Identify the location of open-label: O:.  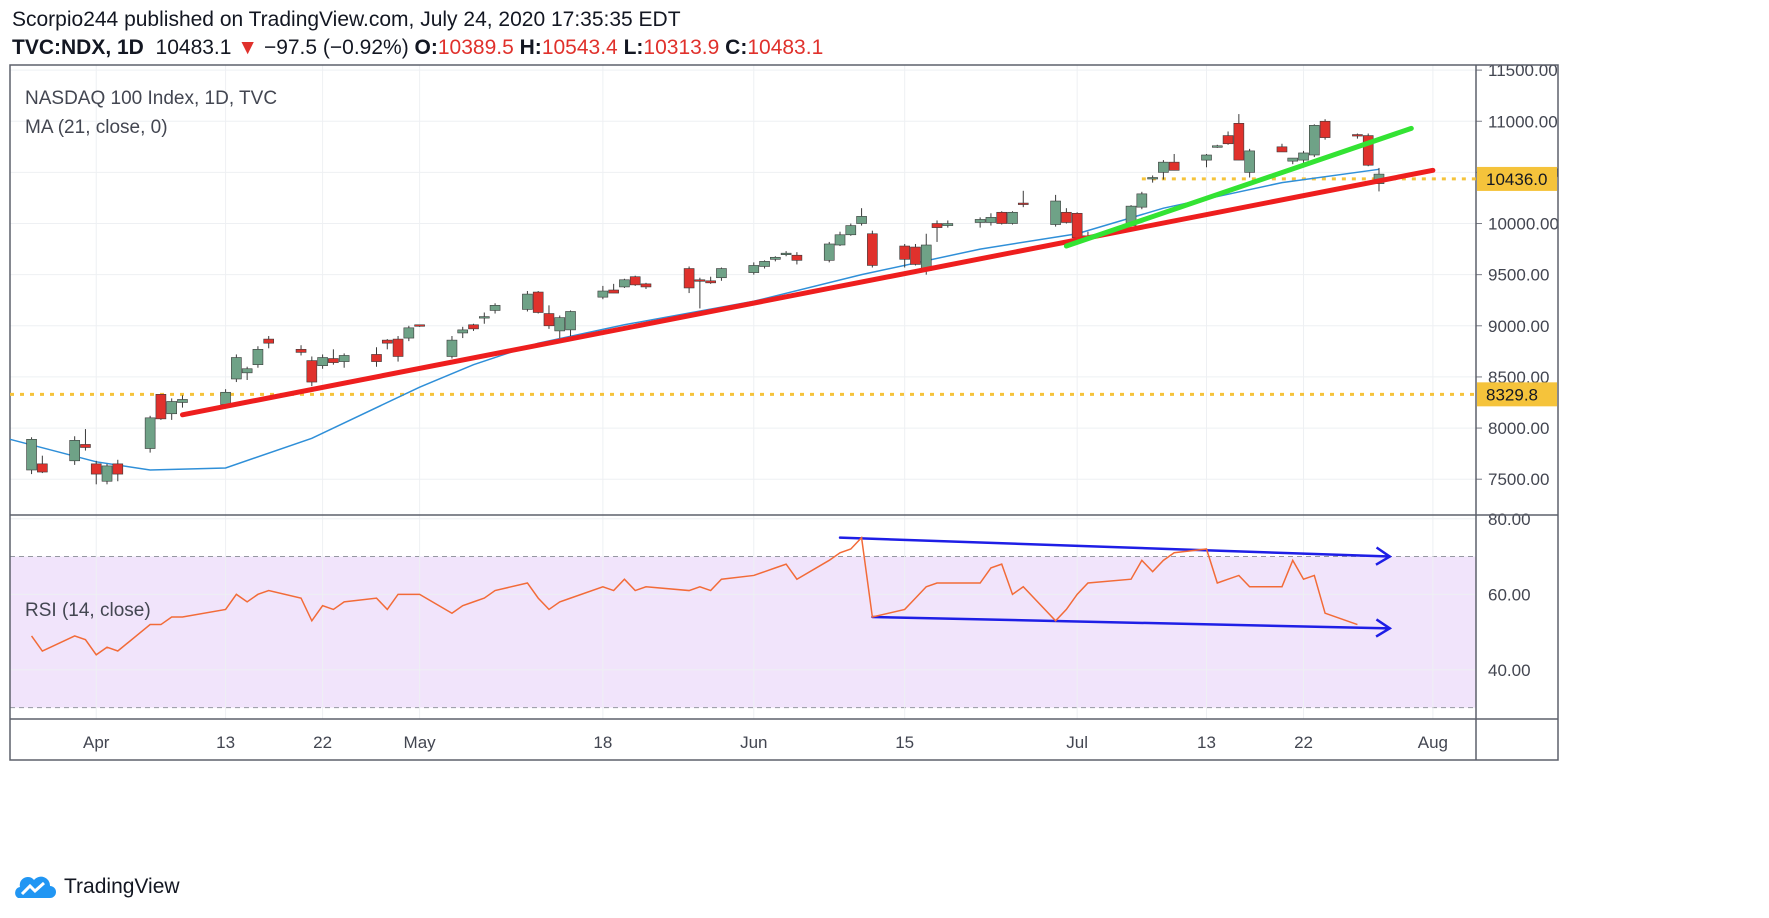
(426, 47).